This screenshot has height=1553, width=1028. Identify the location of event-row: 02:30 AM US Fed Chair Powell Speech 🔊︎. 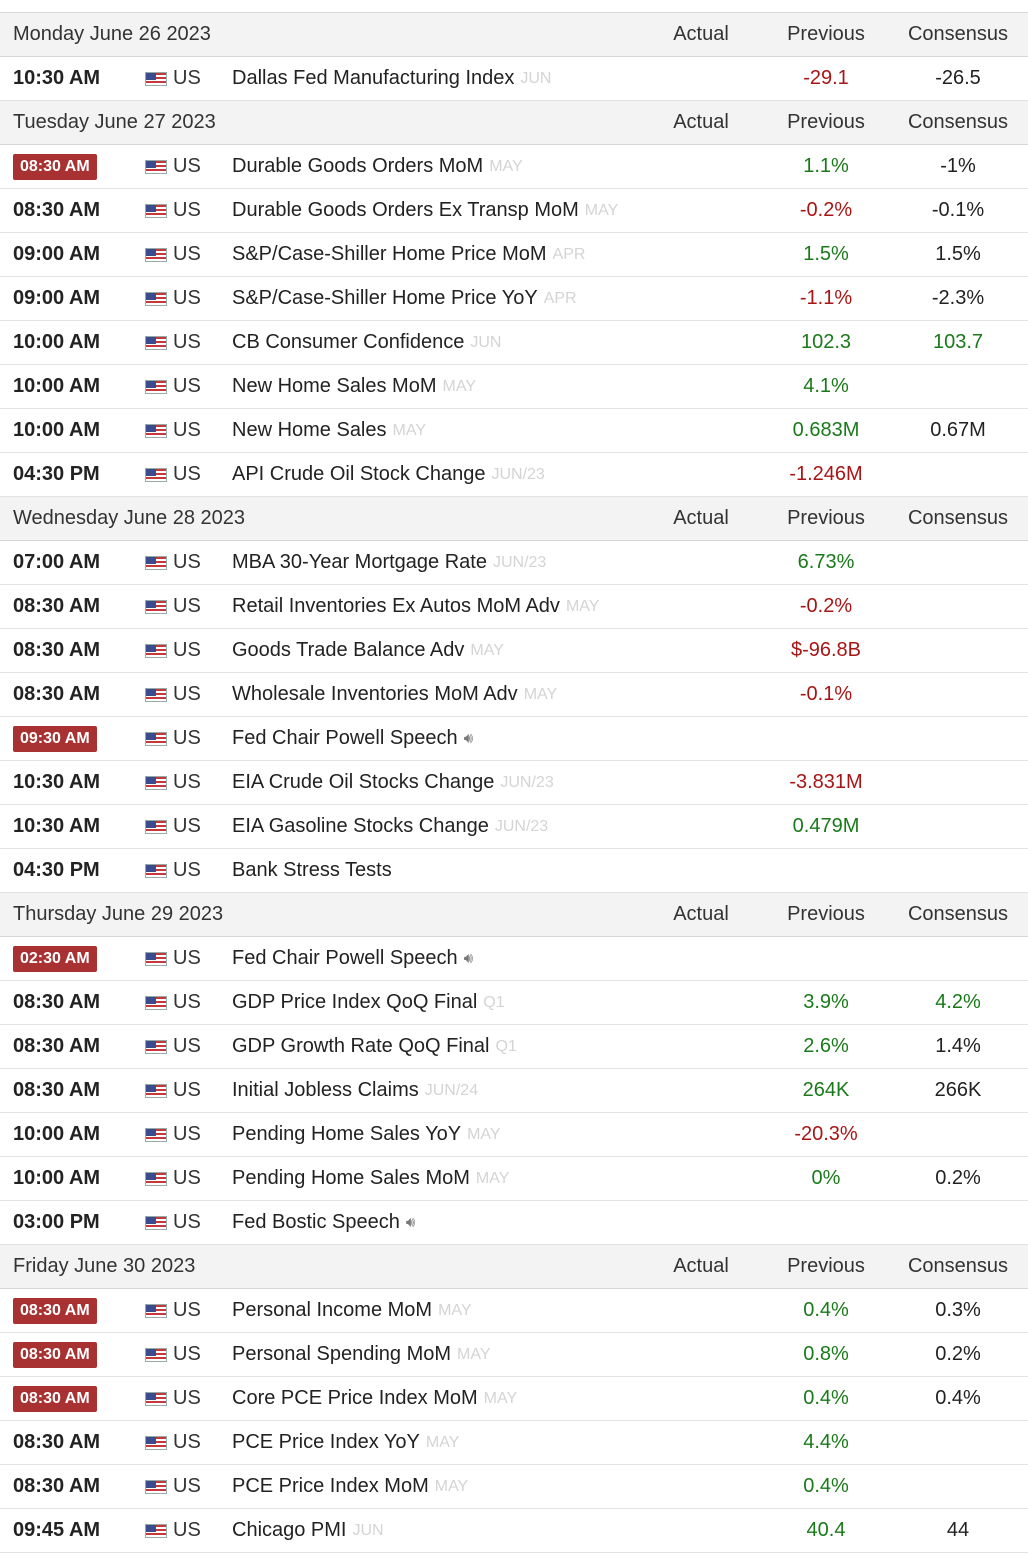
(514, 959).